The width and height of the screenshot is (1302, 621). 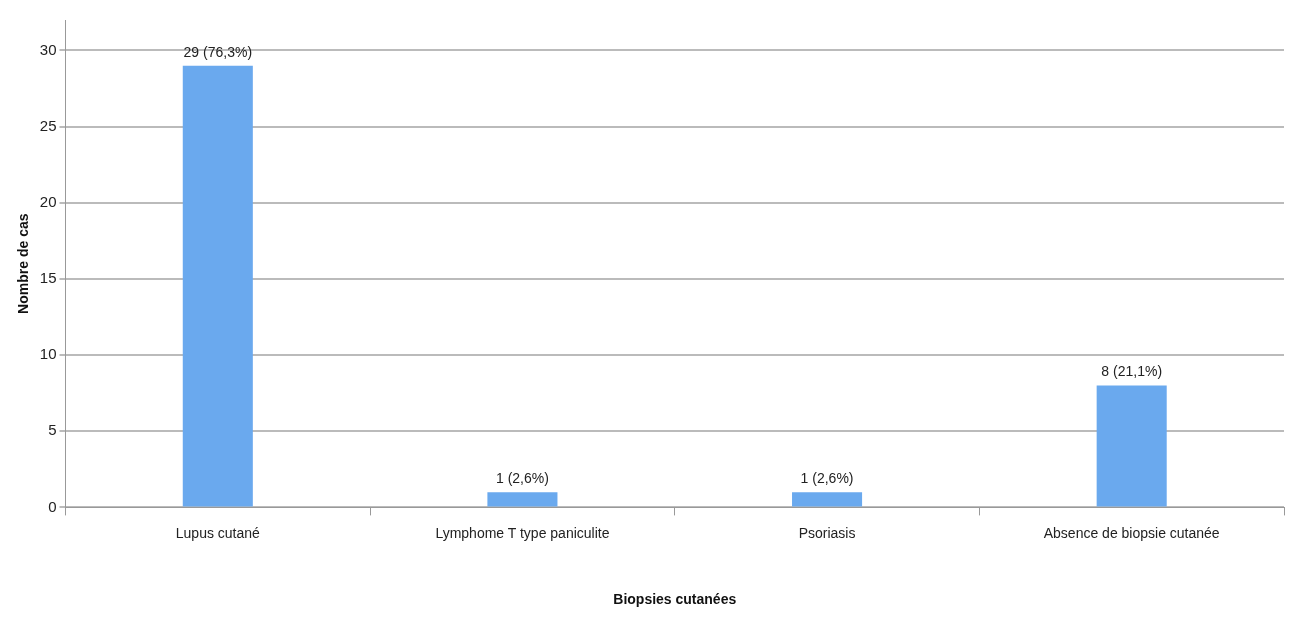 What do you see at coordinates (48, 49) in the screenshot?
I see `y-tick-label: 30` at bounding box center [48, 49].